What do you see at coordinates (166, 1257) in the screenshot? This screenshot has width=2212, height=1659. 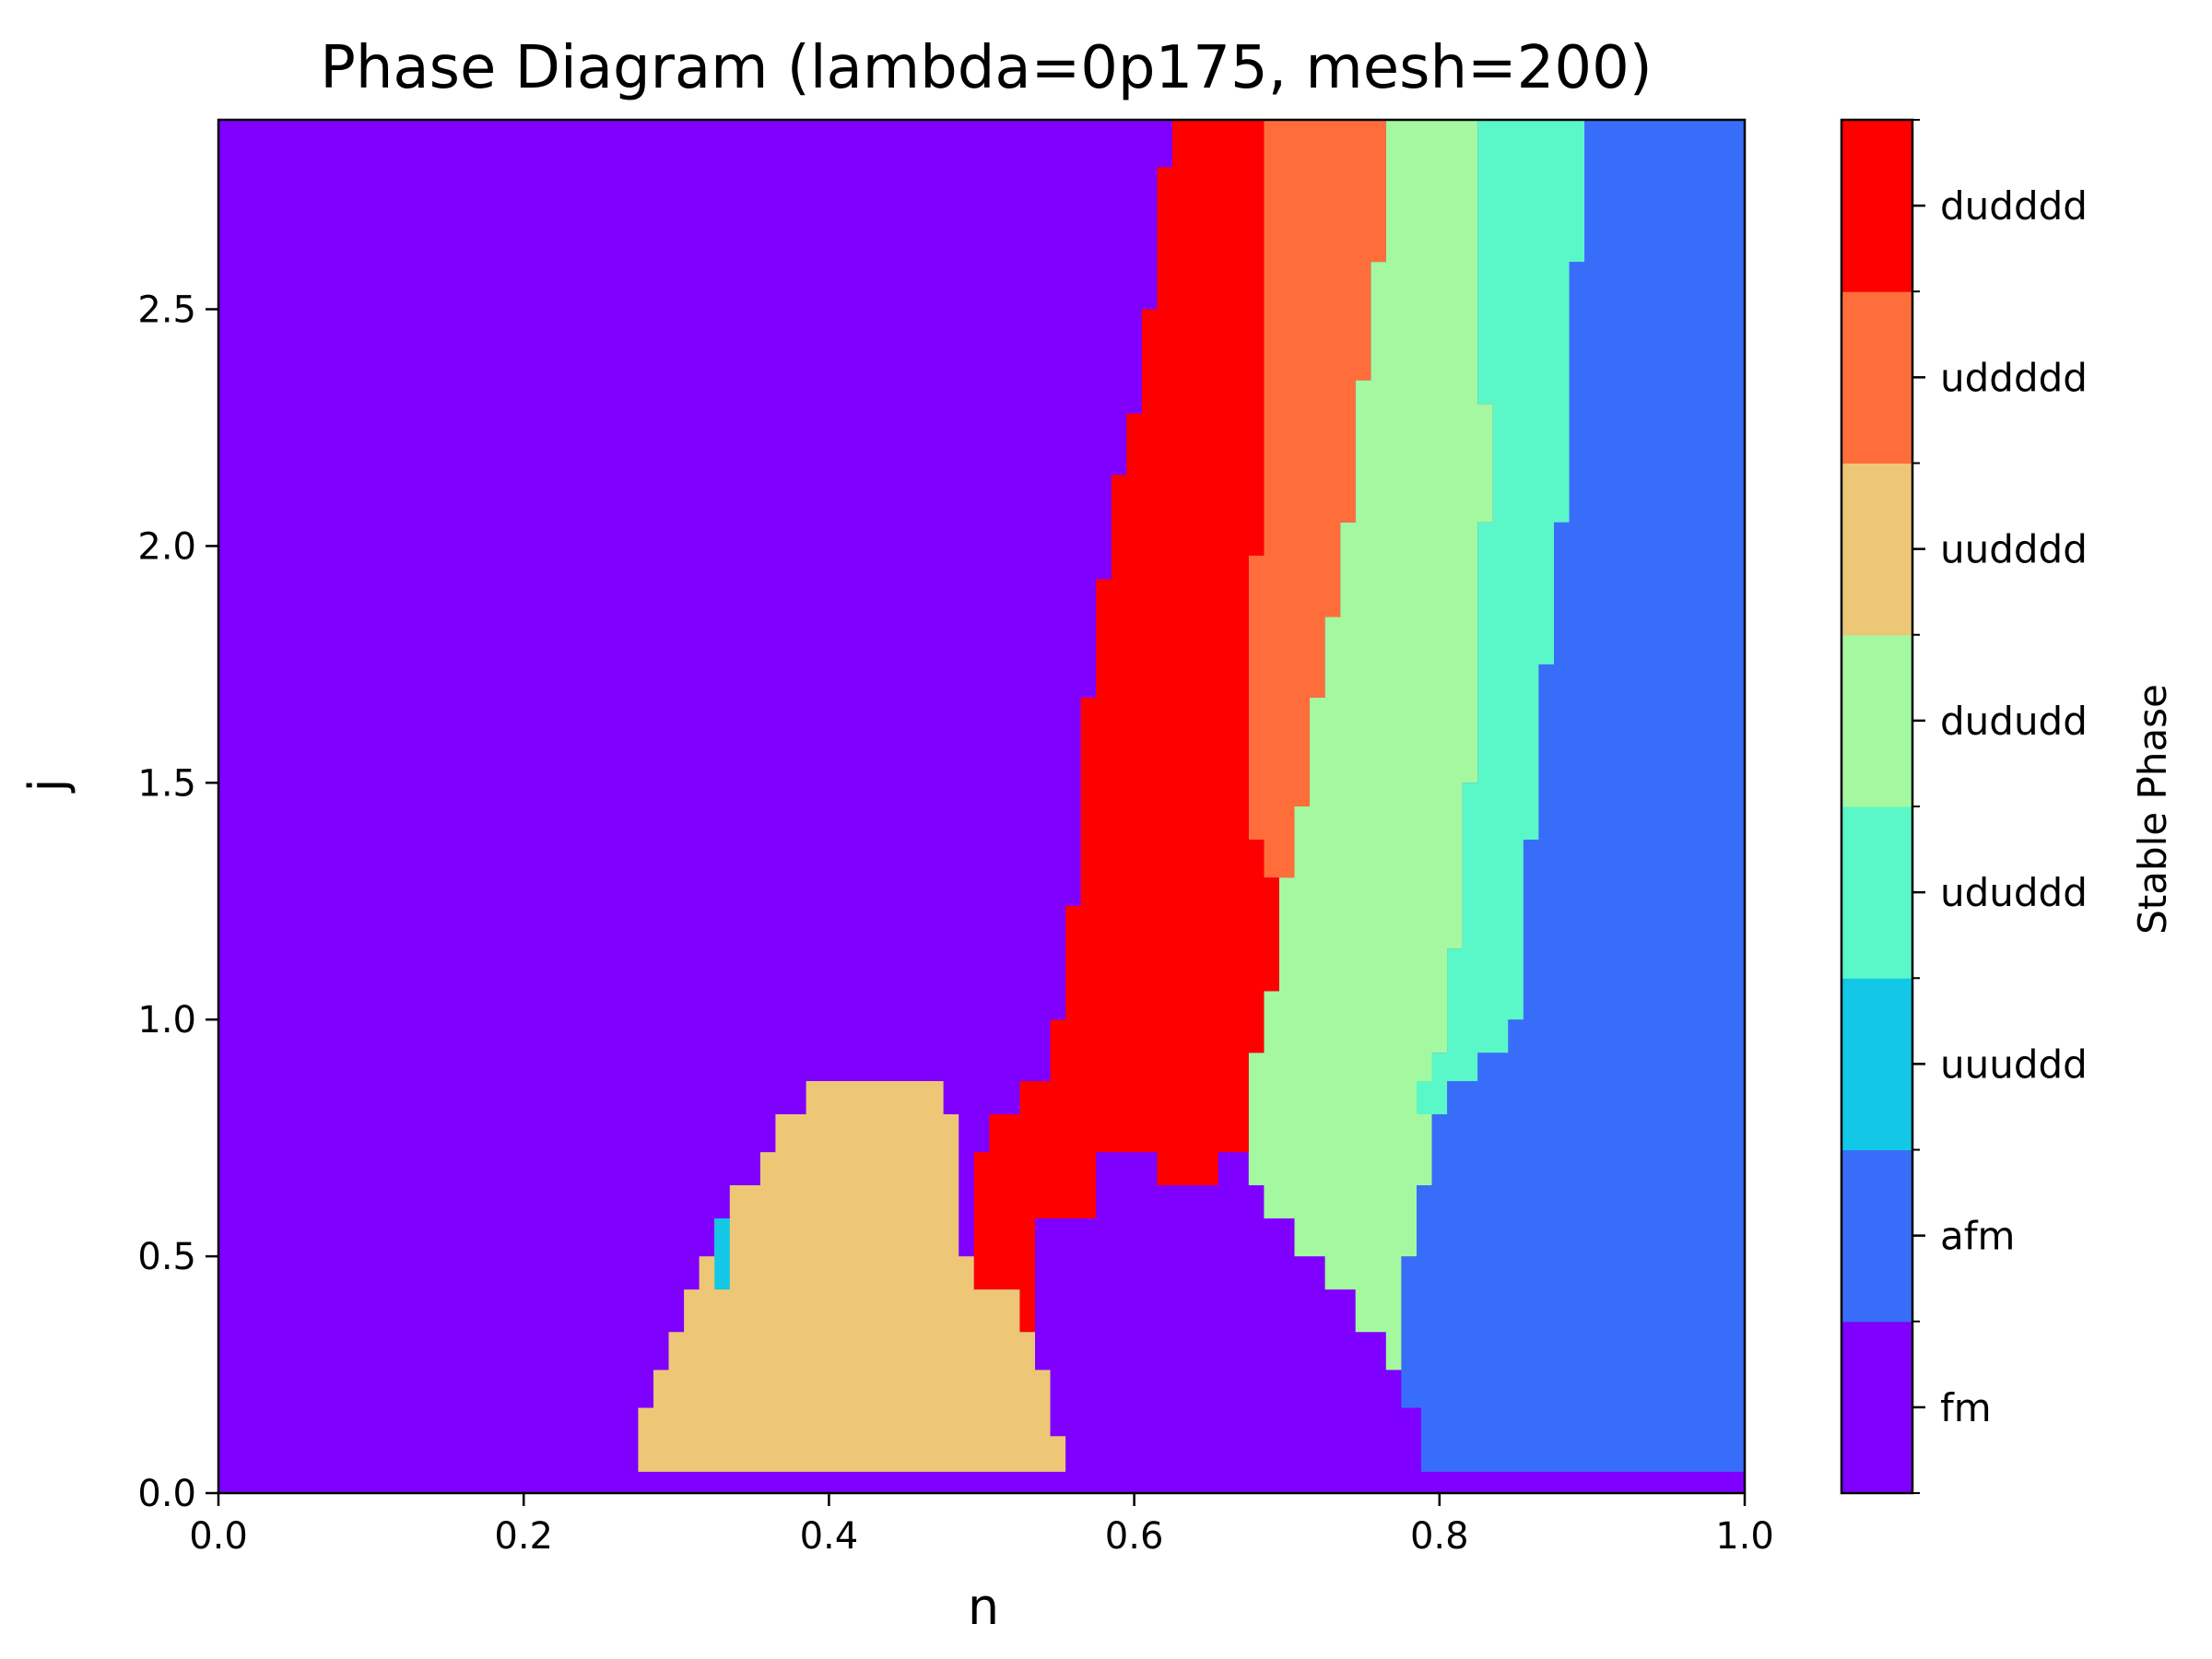 I see `y-tick-label: 0.5` at bounding box center [166, 1257].